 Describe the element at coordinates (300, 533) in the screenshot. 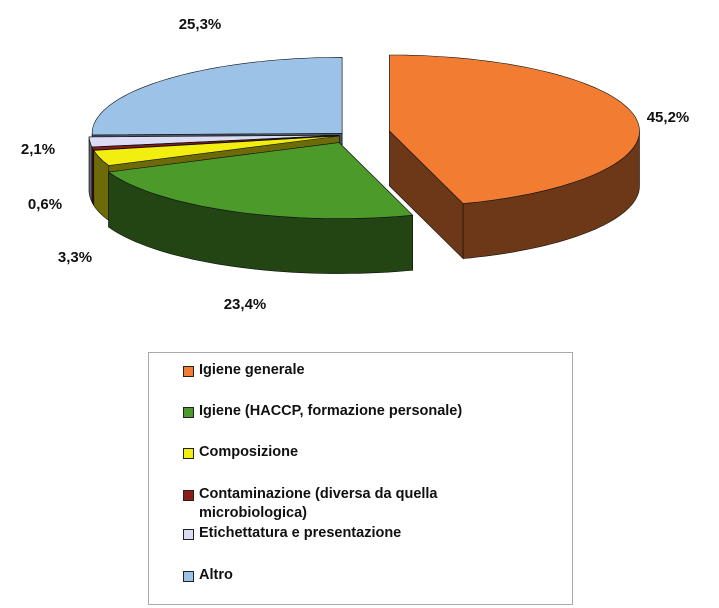

I see `legend-label: Etichettatura e presentazione` at that location.